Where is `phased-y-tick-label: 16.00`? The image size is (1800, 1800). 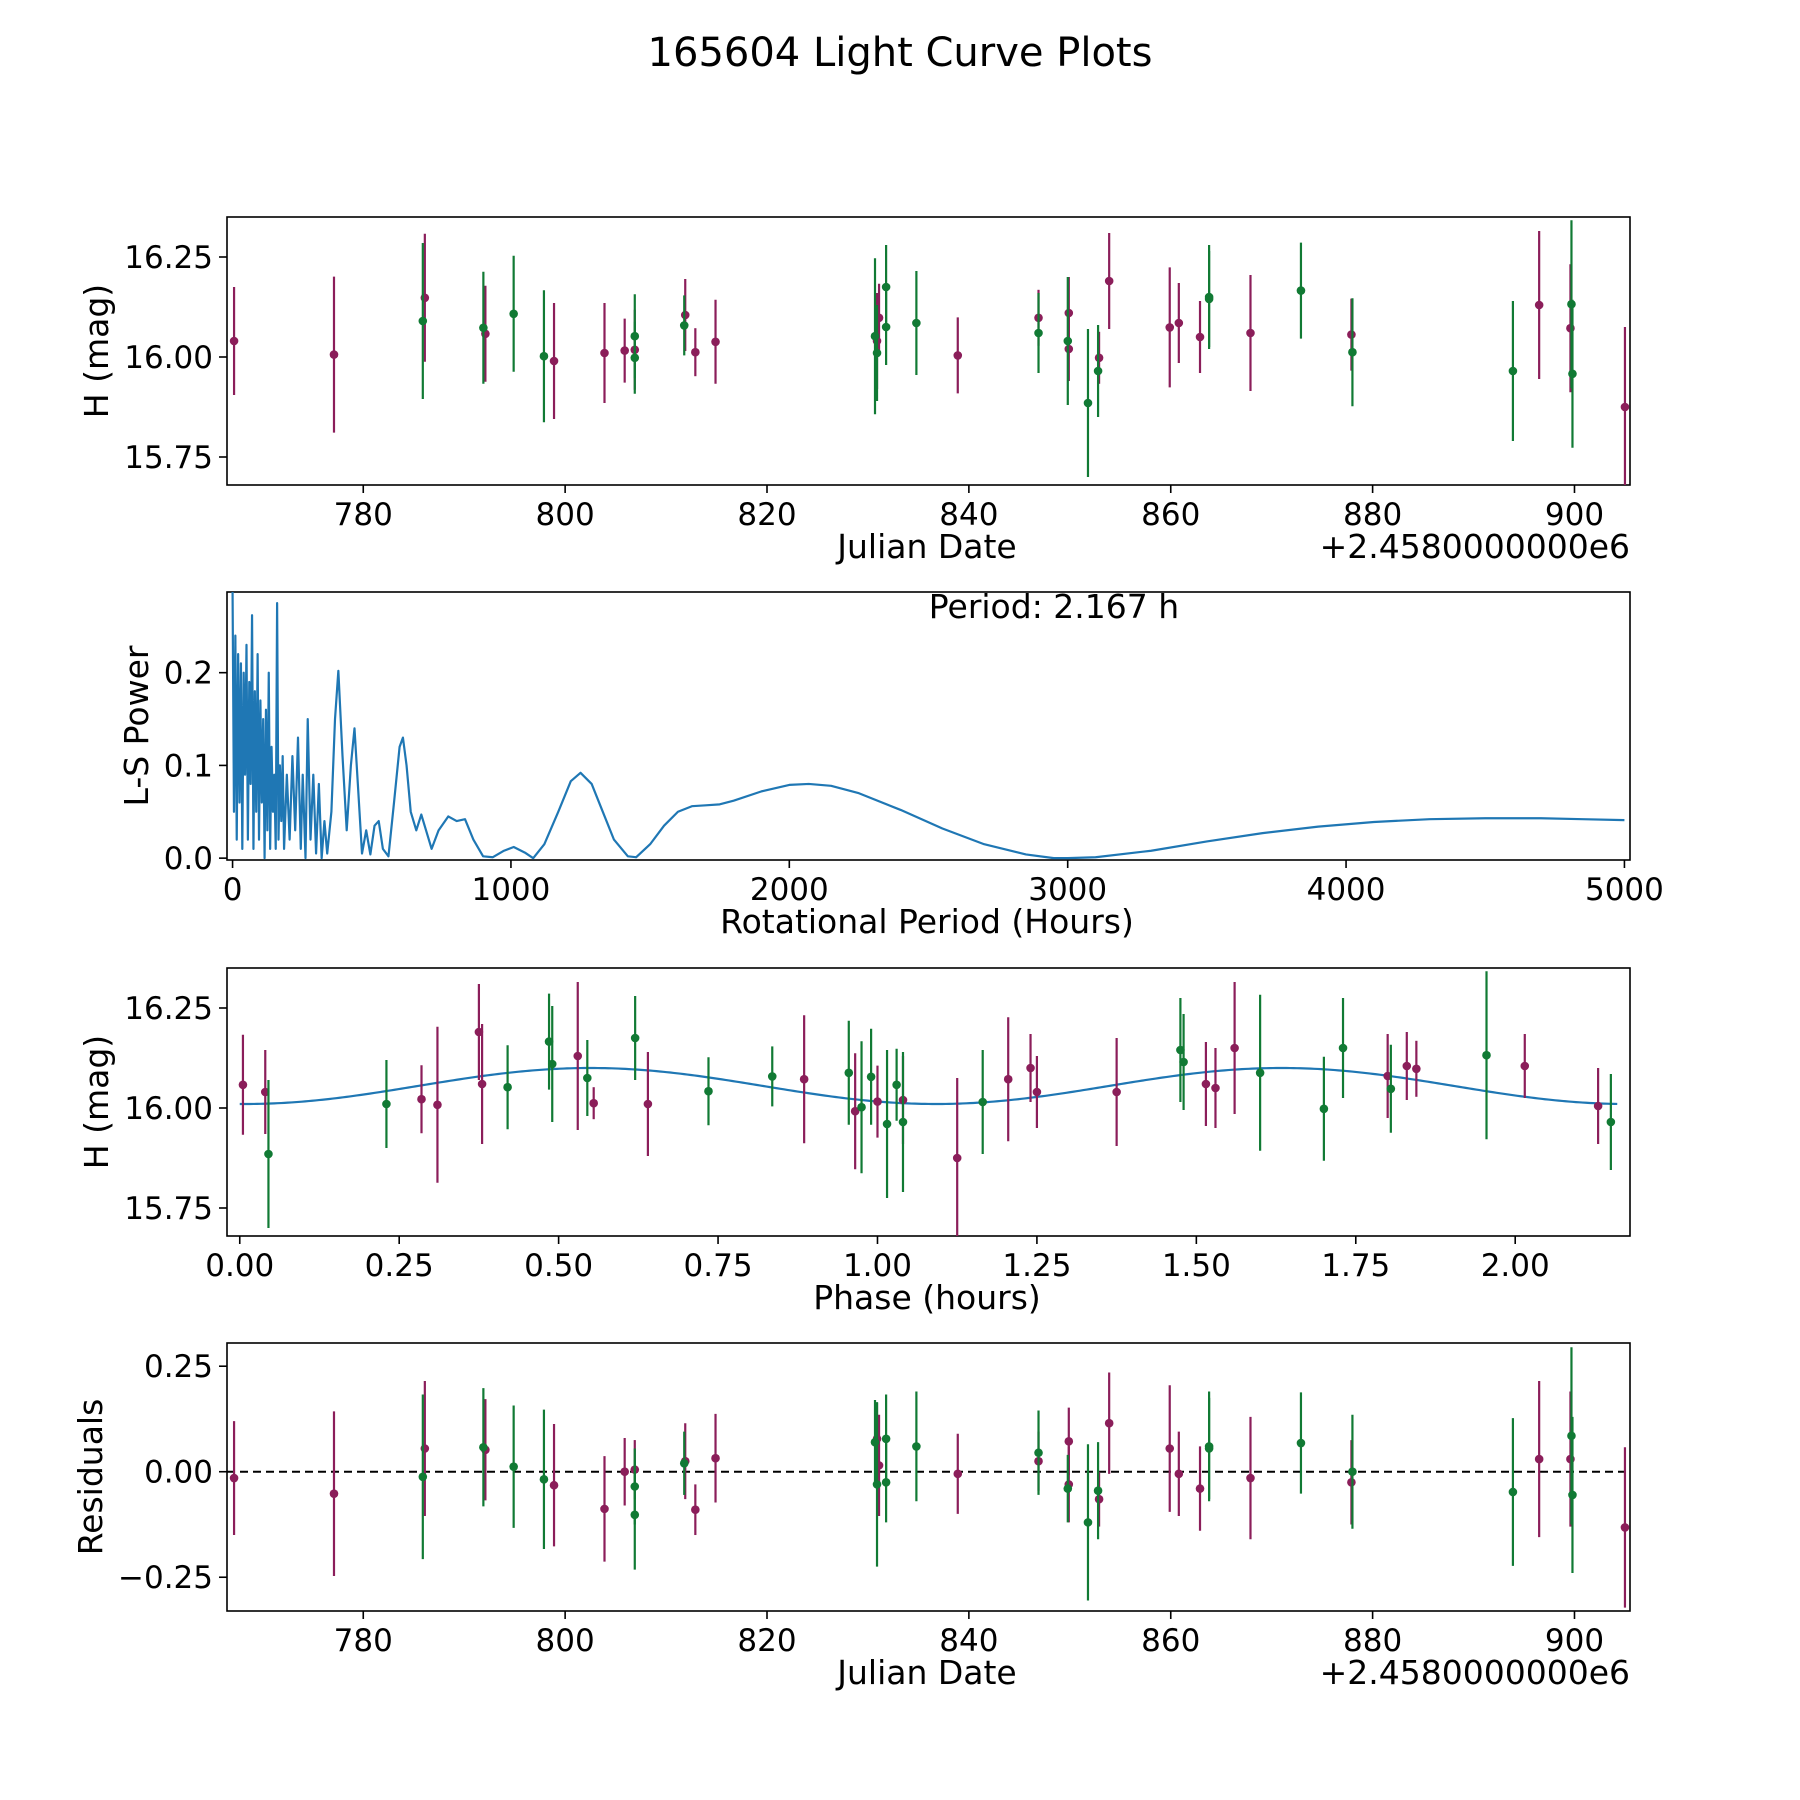
phased-y-tick-label: 16.00 is located at coordinates (168, 1109).